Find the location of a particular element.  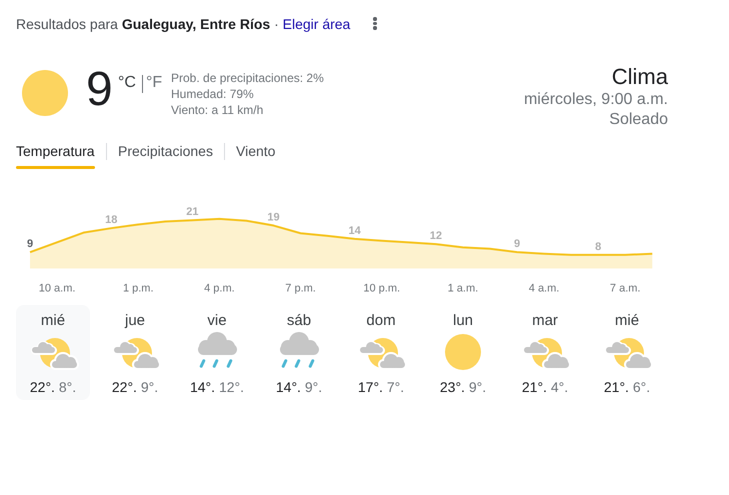

data-label: 18 is located at coordinates (111, 220).